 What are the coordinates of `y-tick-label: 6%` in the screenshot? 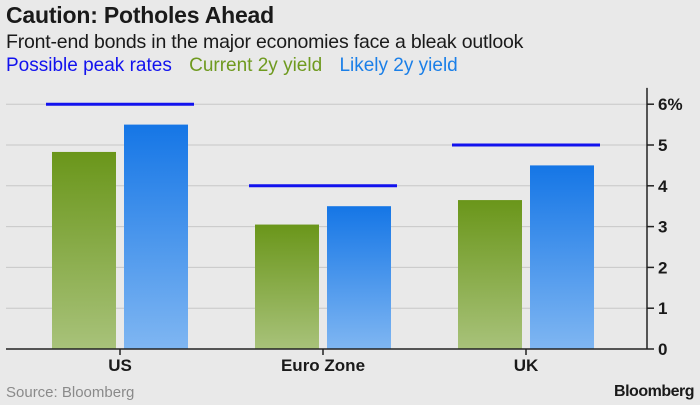 It's located at (670, 104).